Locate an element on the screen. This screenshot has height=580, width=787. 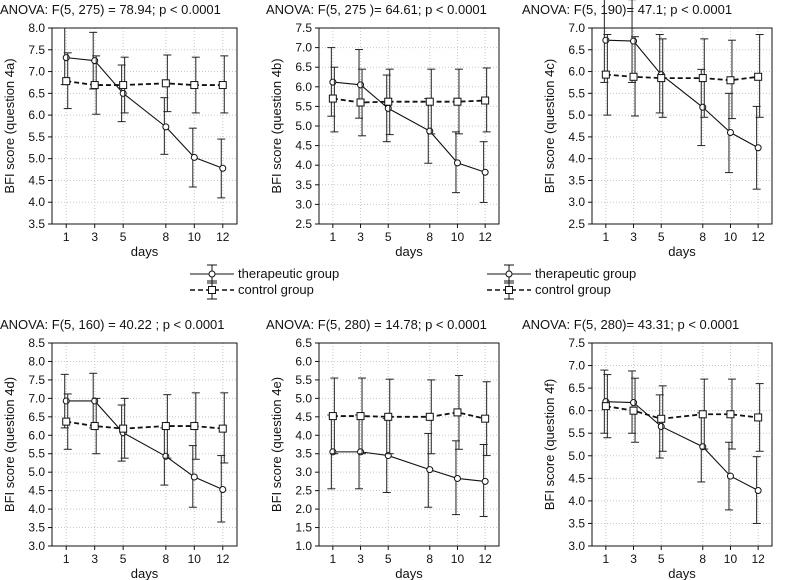
y-tick-label: 1.5 is located at coordinates (303, 528).